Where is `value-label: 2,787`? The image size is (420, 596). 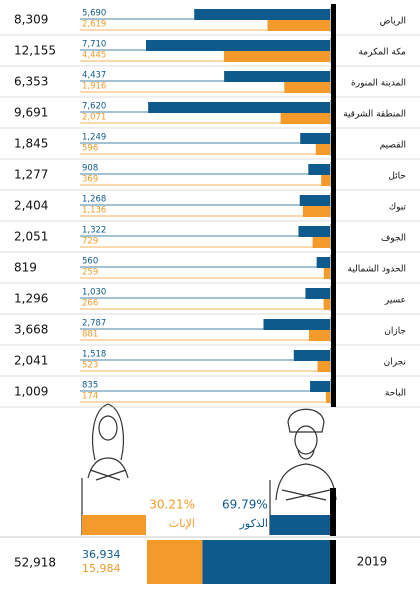
value-label: 2,787 is located at coordinates (94, 324).